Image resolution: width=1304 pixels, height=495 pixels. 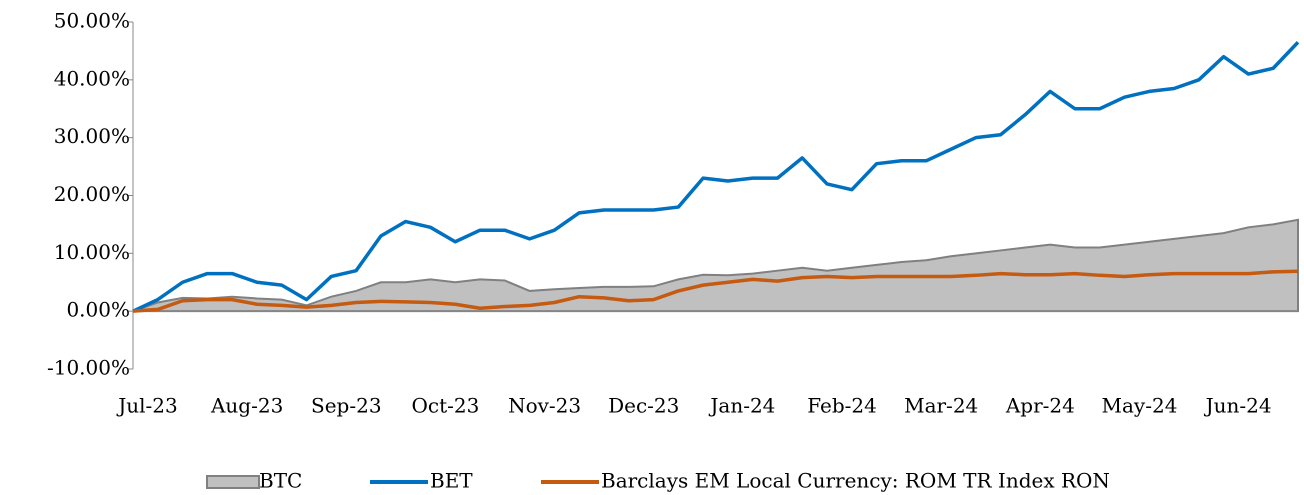 What do you see at coordinates (92, 252) in the screenshot?
I see `y-tick-label: 10.00%` at bounding box center [92, 252].